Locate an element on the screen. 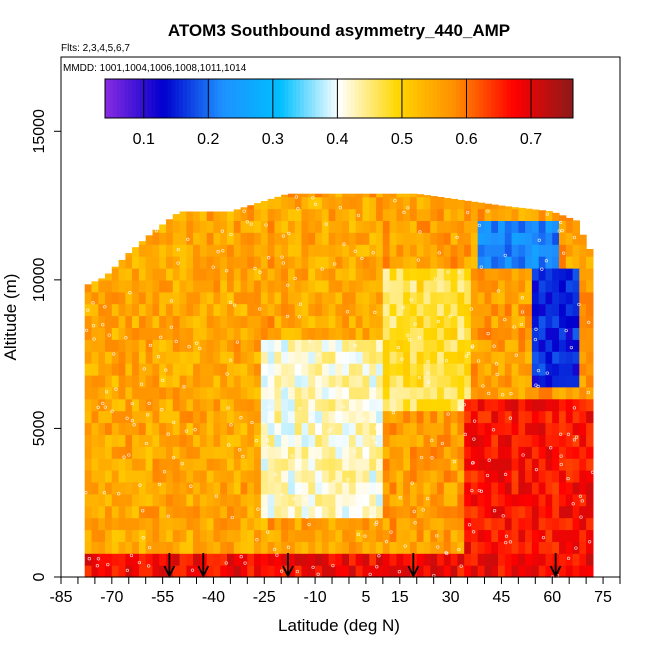  y-tick-label: 10000 is located at coordinates (39, 280).